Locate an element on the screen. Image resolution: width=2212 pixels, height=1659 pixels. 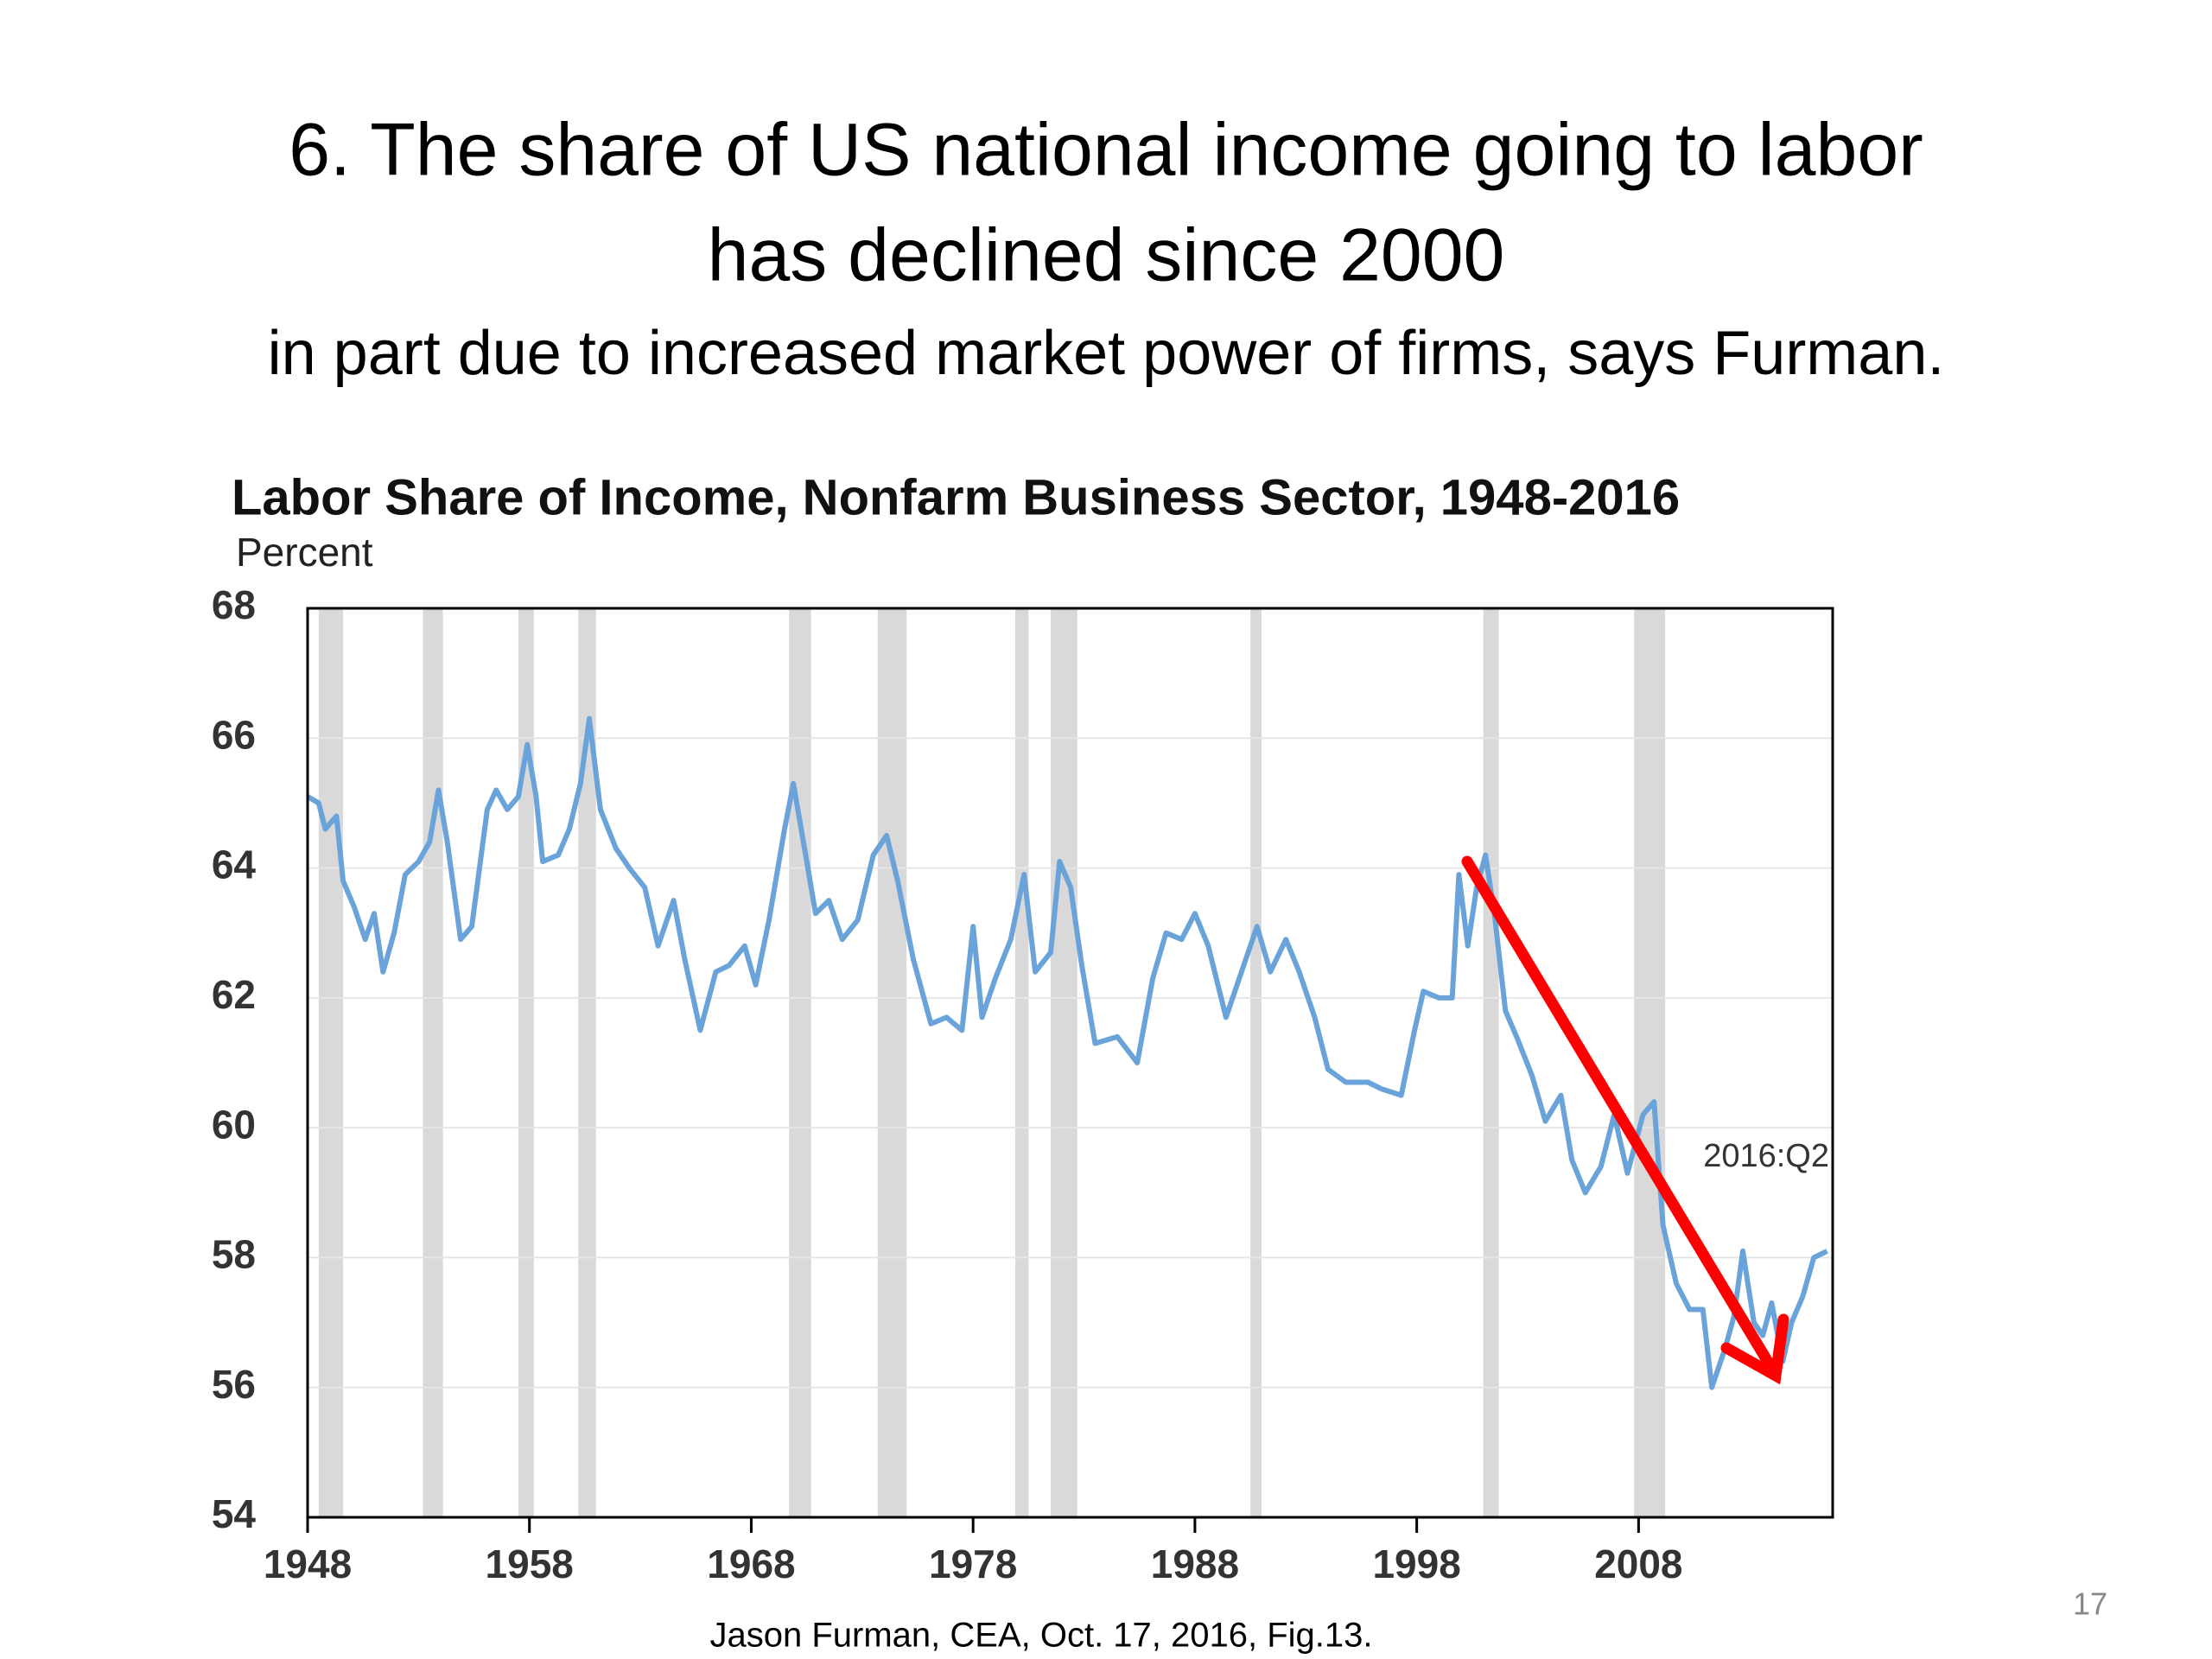
x-tick-label: 1998 is located at coordinates (1416, 1563).